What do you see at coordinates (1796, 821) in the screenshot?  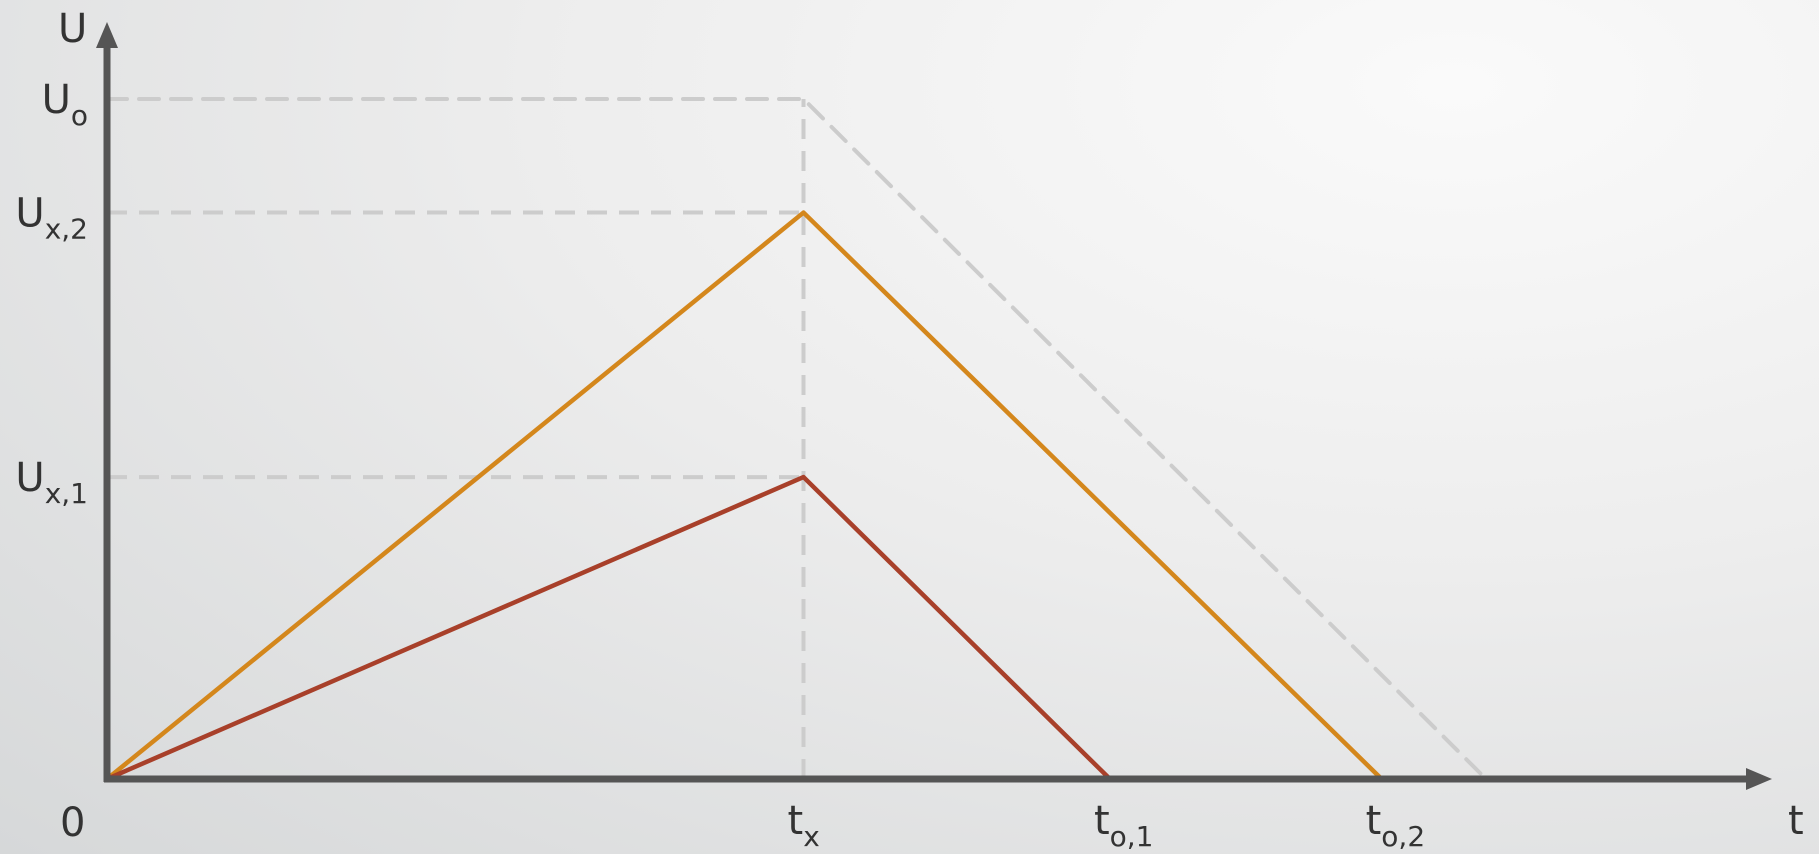 I see `x-axis-label: t` at bounding box center [1796, 821].